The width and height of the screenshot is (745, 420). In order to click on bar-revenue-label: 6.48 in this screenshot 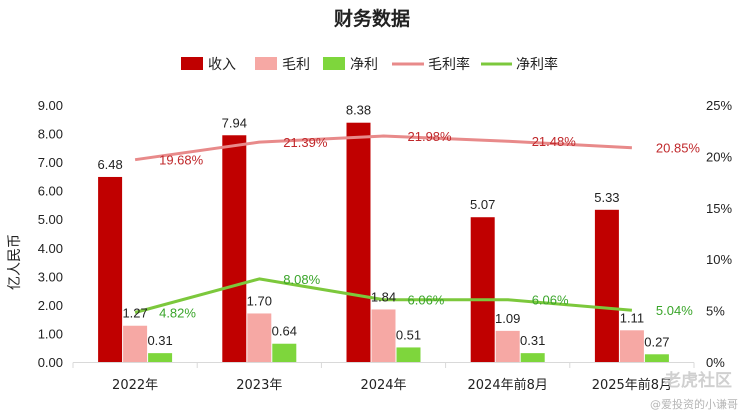, I will do `click(109, 164)`.